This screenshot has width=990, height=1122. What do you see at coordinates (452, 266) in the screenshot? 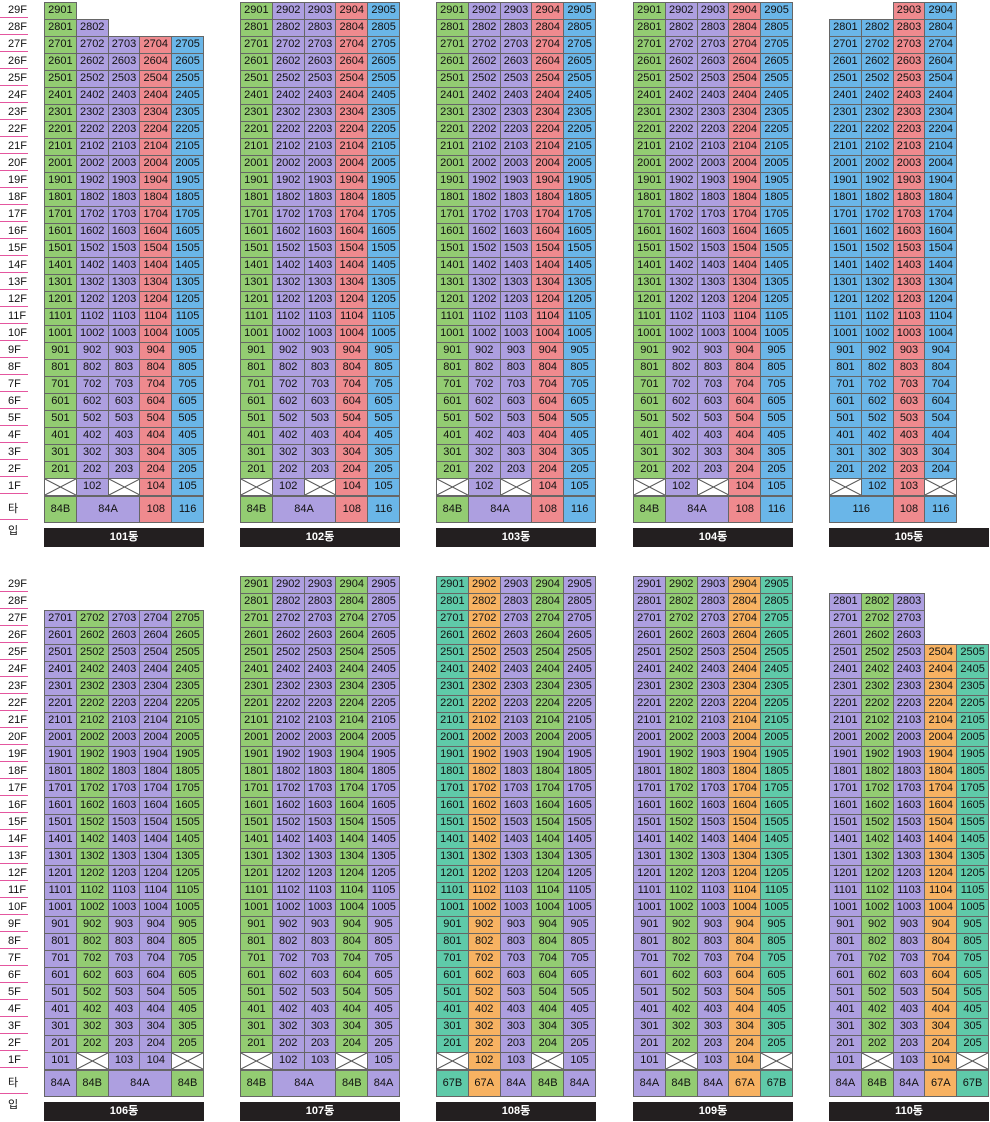
I see `unit-cell: 1401` at bounding box center [452, 266].